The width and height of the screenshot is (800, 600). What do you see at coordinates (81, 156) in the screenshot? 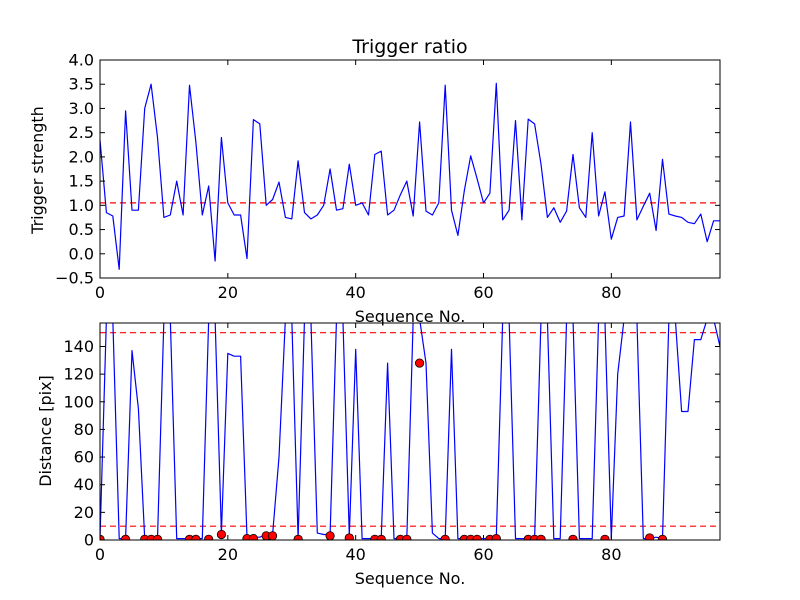
I see `y-tick-label: 2.0` at bounding box center [81, 156].